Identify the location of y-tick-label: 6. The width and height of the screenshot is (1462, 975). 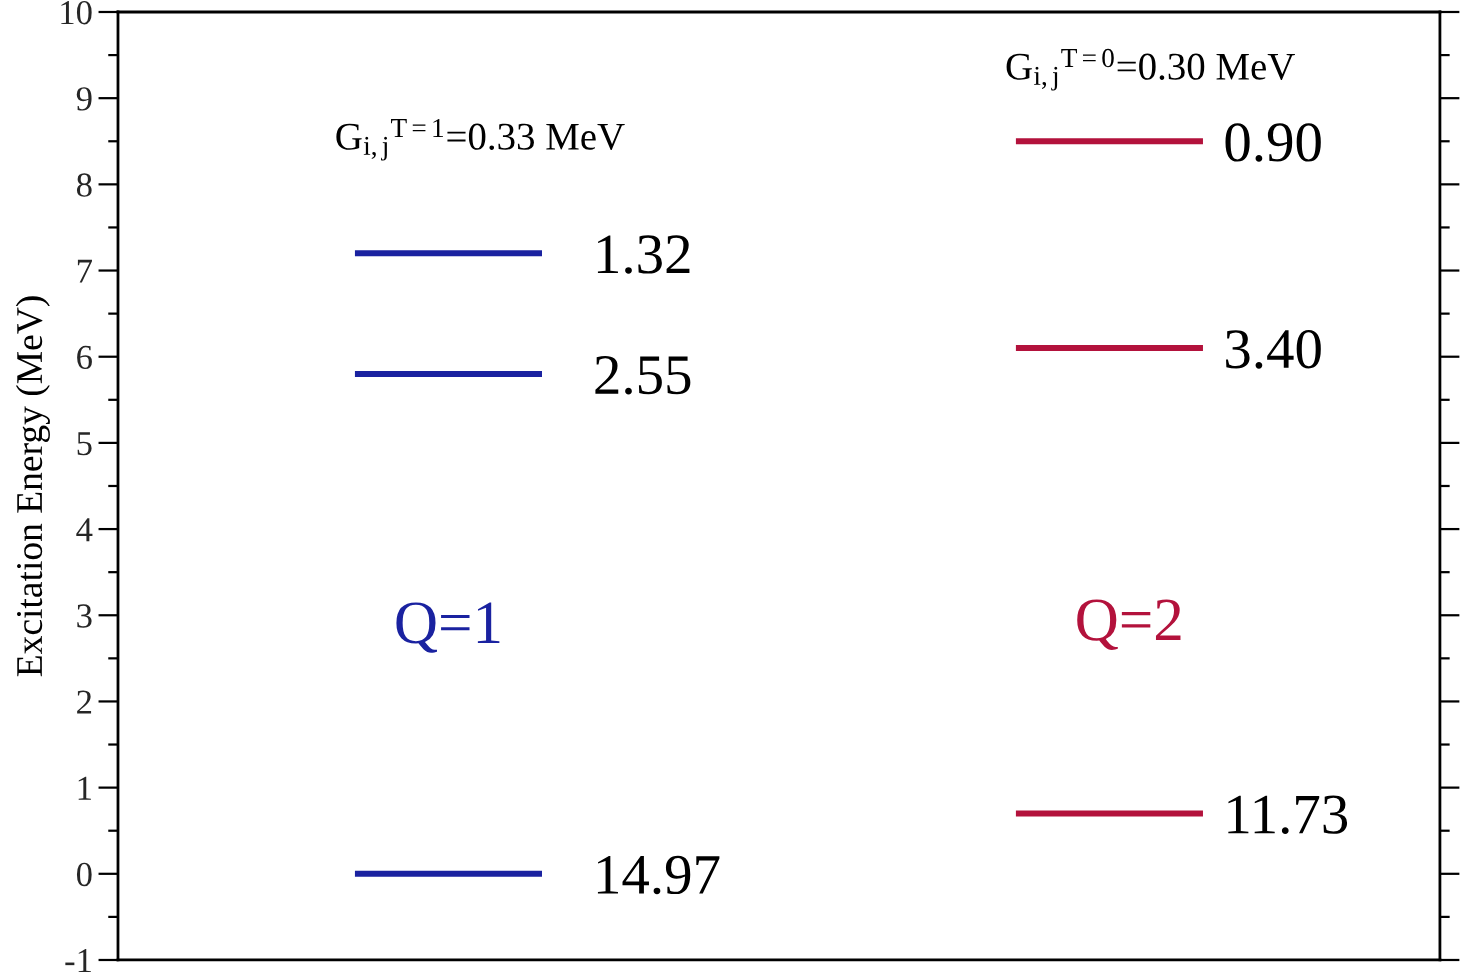
(84, 357).